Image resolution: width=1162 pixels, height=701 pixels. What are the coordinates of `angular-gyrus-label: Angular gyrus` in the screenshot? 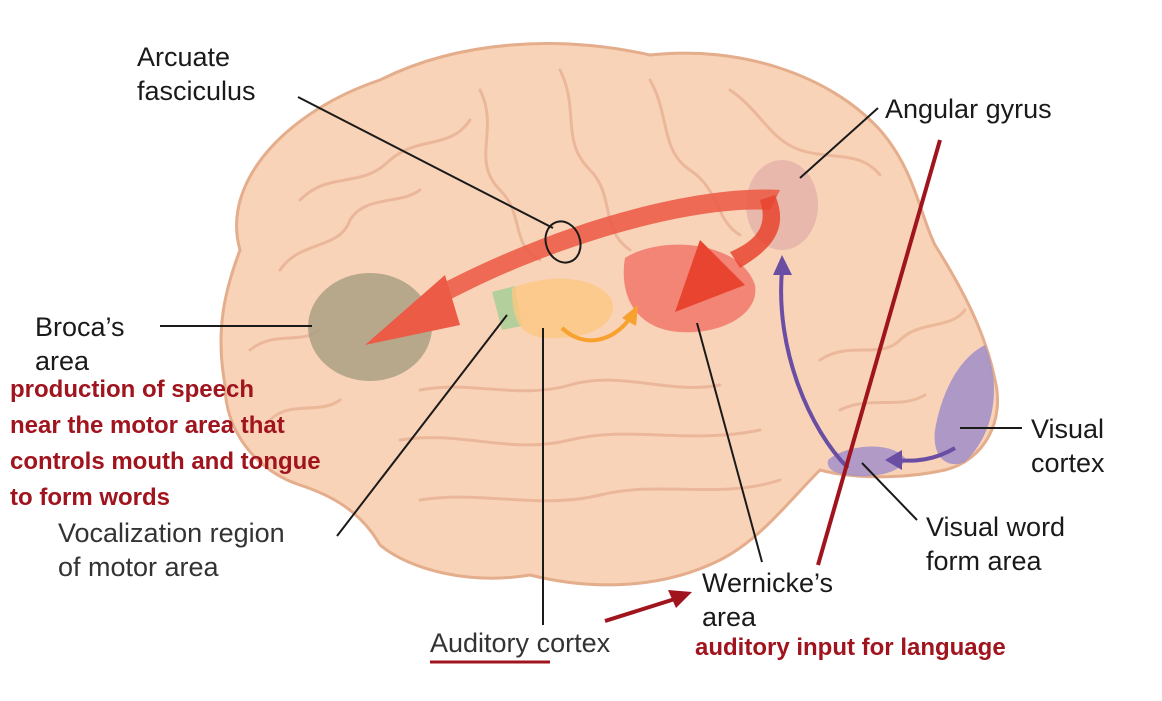 It's located at (968, 109).